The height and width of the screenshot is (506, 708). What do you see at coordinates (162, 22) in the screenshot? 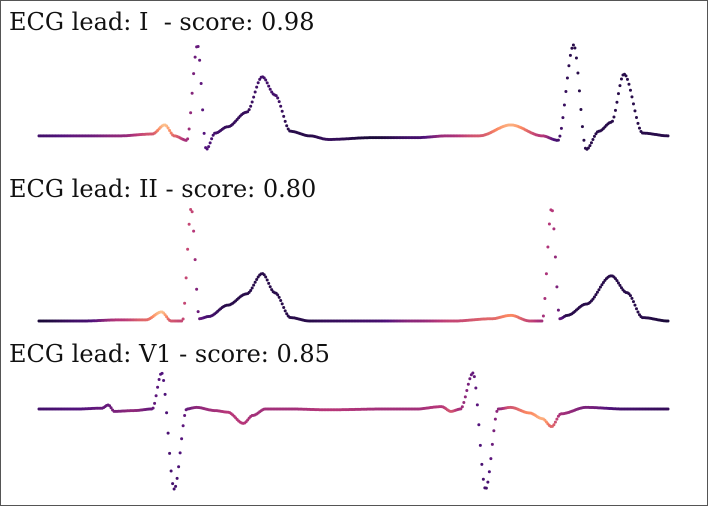
I see `lead-title-i: ECG lead: I - score: 0.98` at bounding box center [162, 22].